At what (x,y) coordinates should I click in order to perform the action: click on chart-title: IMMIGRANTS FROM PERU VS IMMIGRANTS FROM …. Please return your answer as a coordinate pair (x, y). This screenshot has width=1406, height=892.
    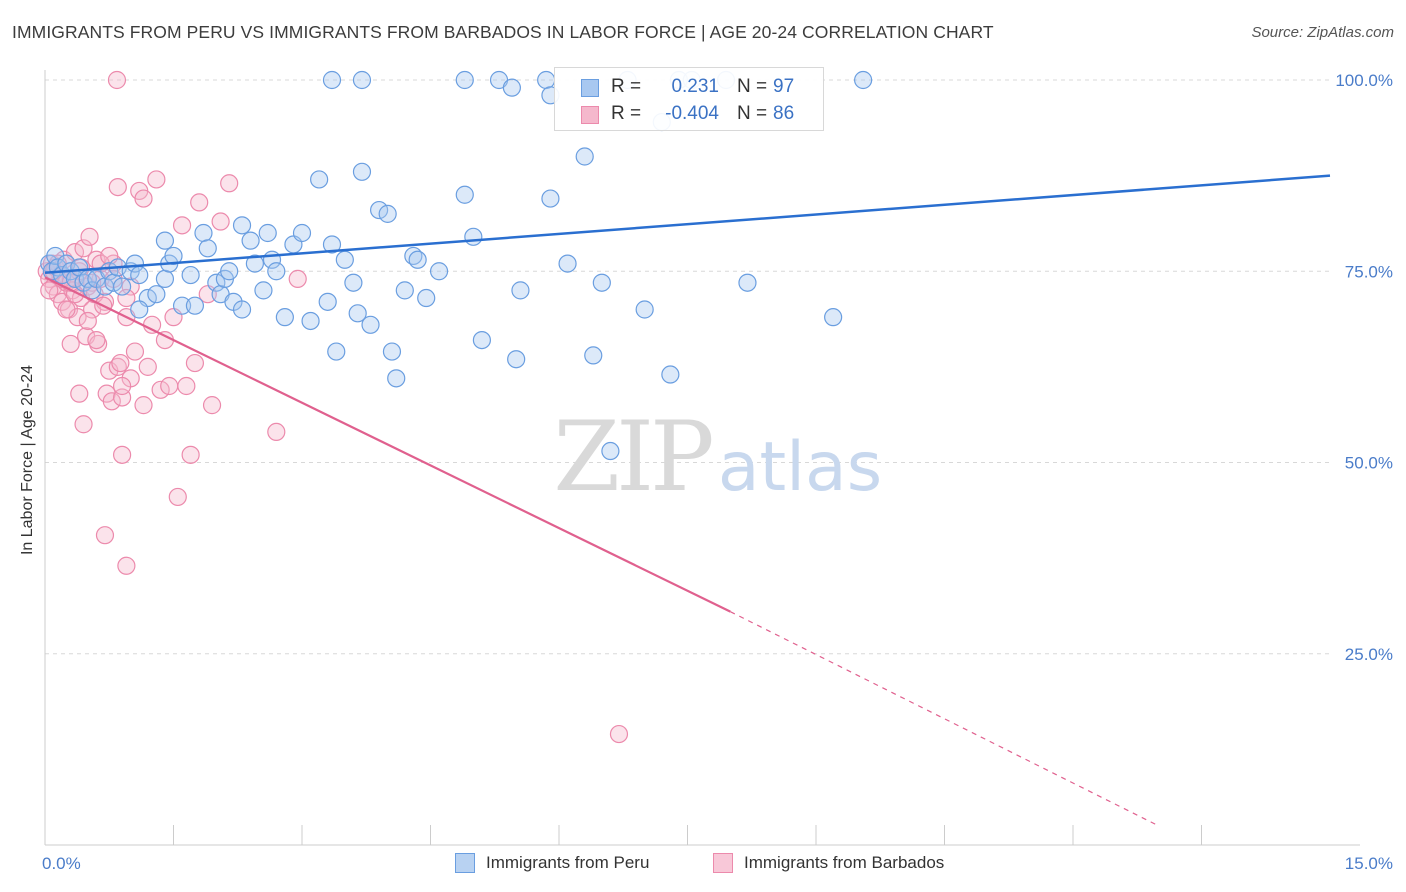
    Looking at the image, I should click on (503, 32).